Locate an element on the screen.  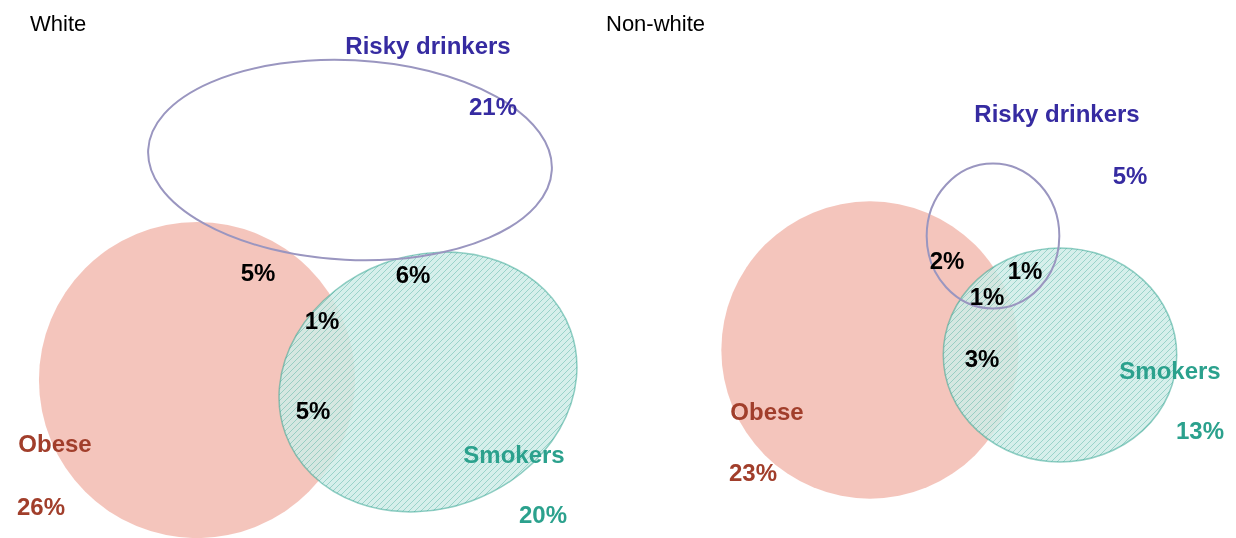
data-label: 23% is located at coordinates (753, 472).